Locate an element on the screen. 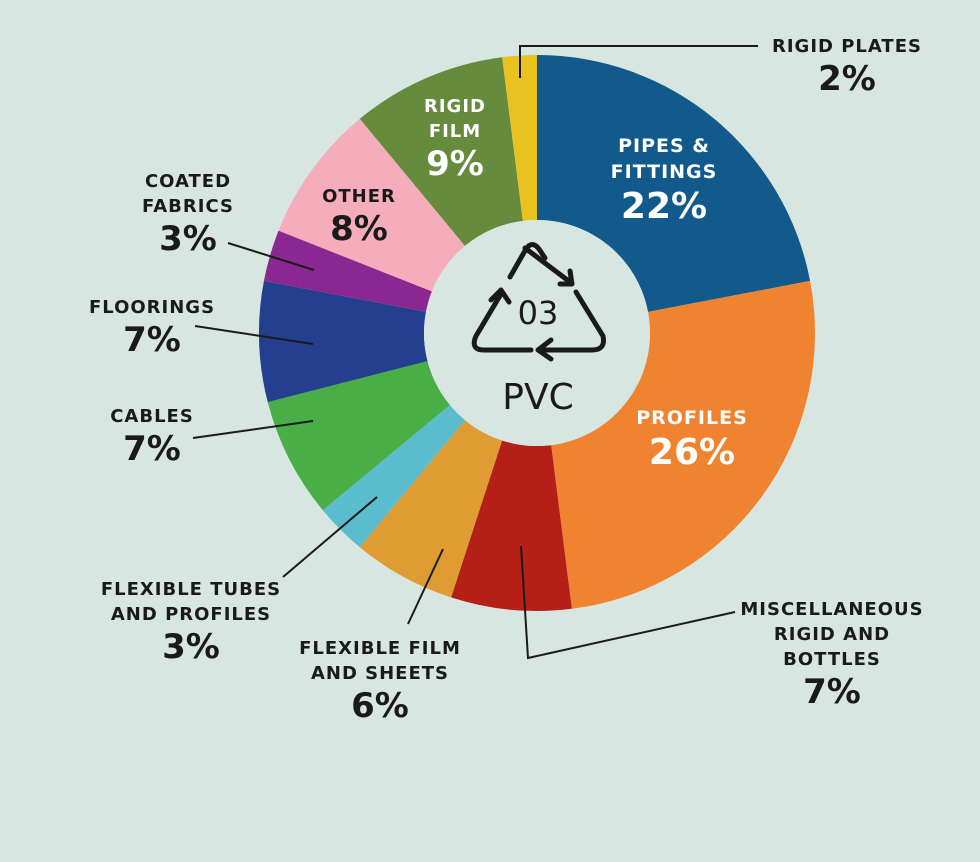  value-label-miscellaneous-rigid-and-bottles: 7% is located at coordinates (832, 692).